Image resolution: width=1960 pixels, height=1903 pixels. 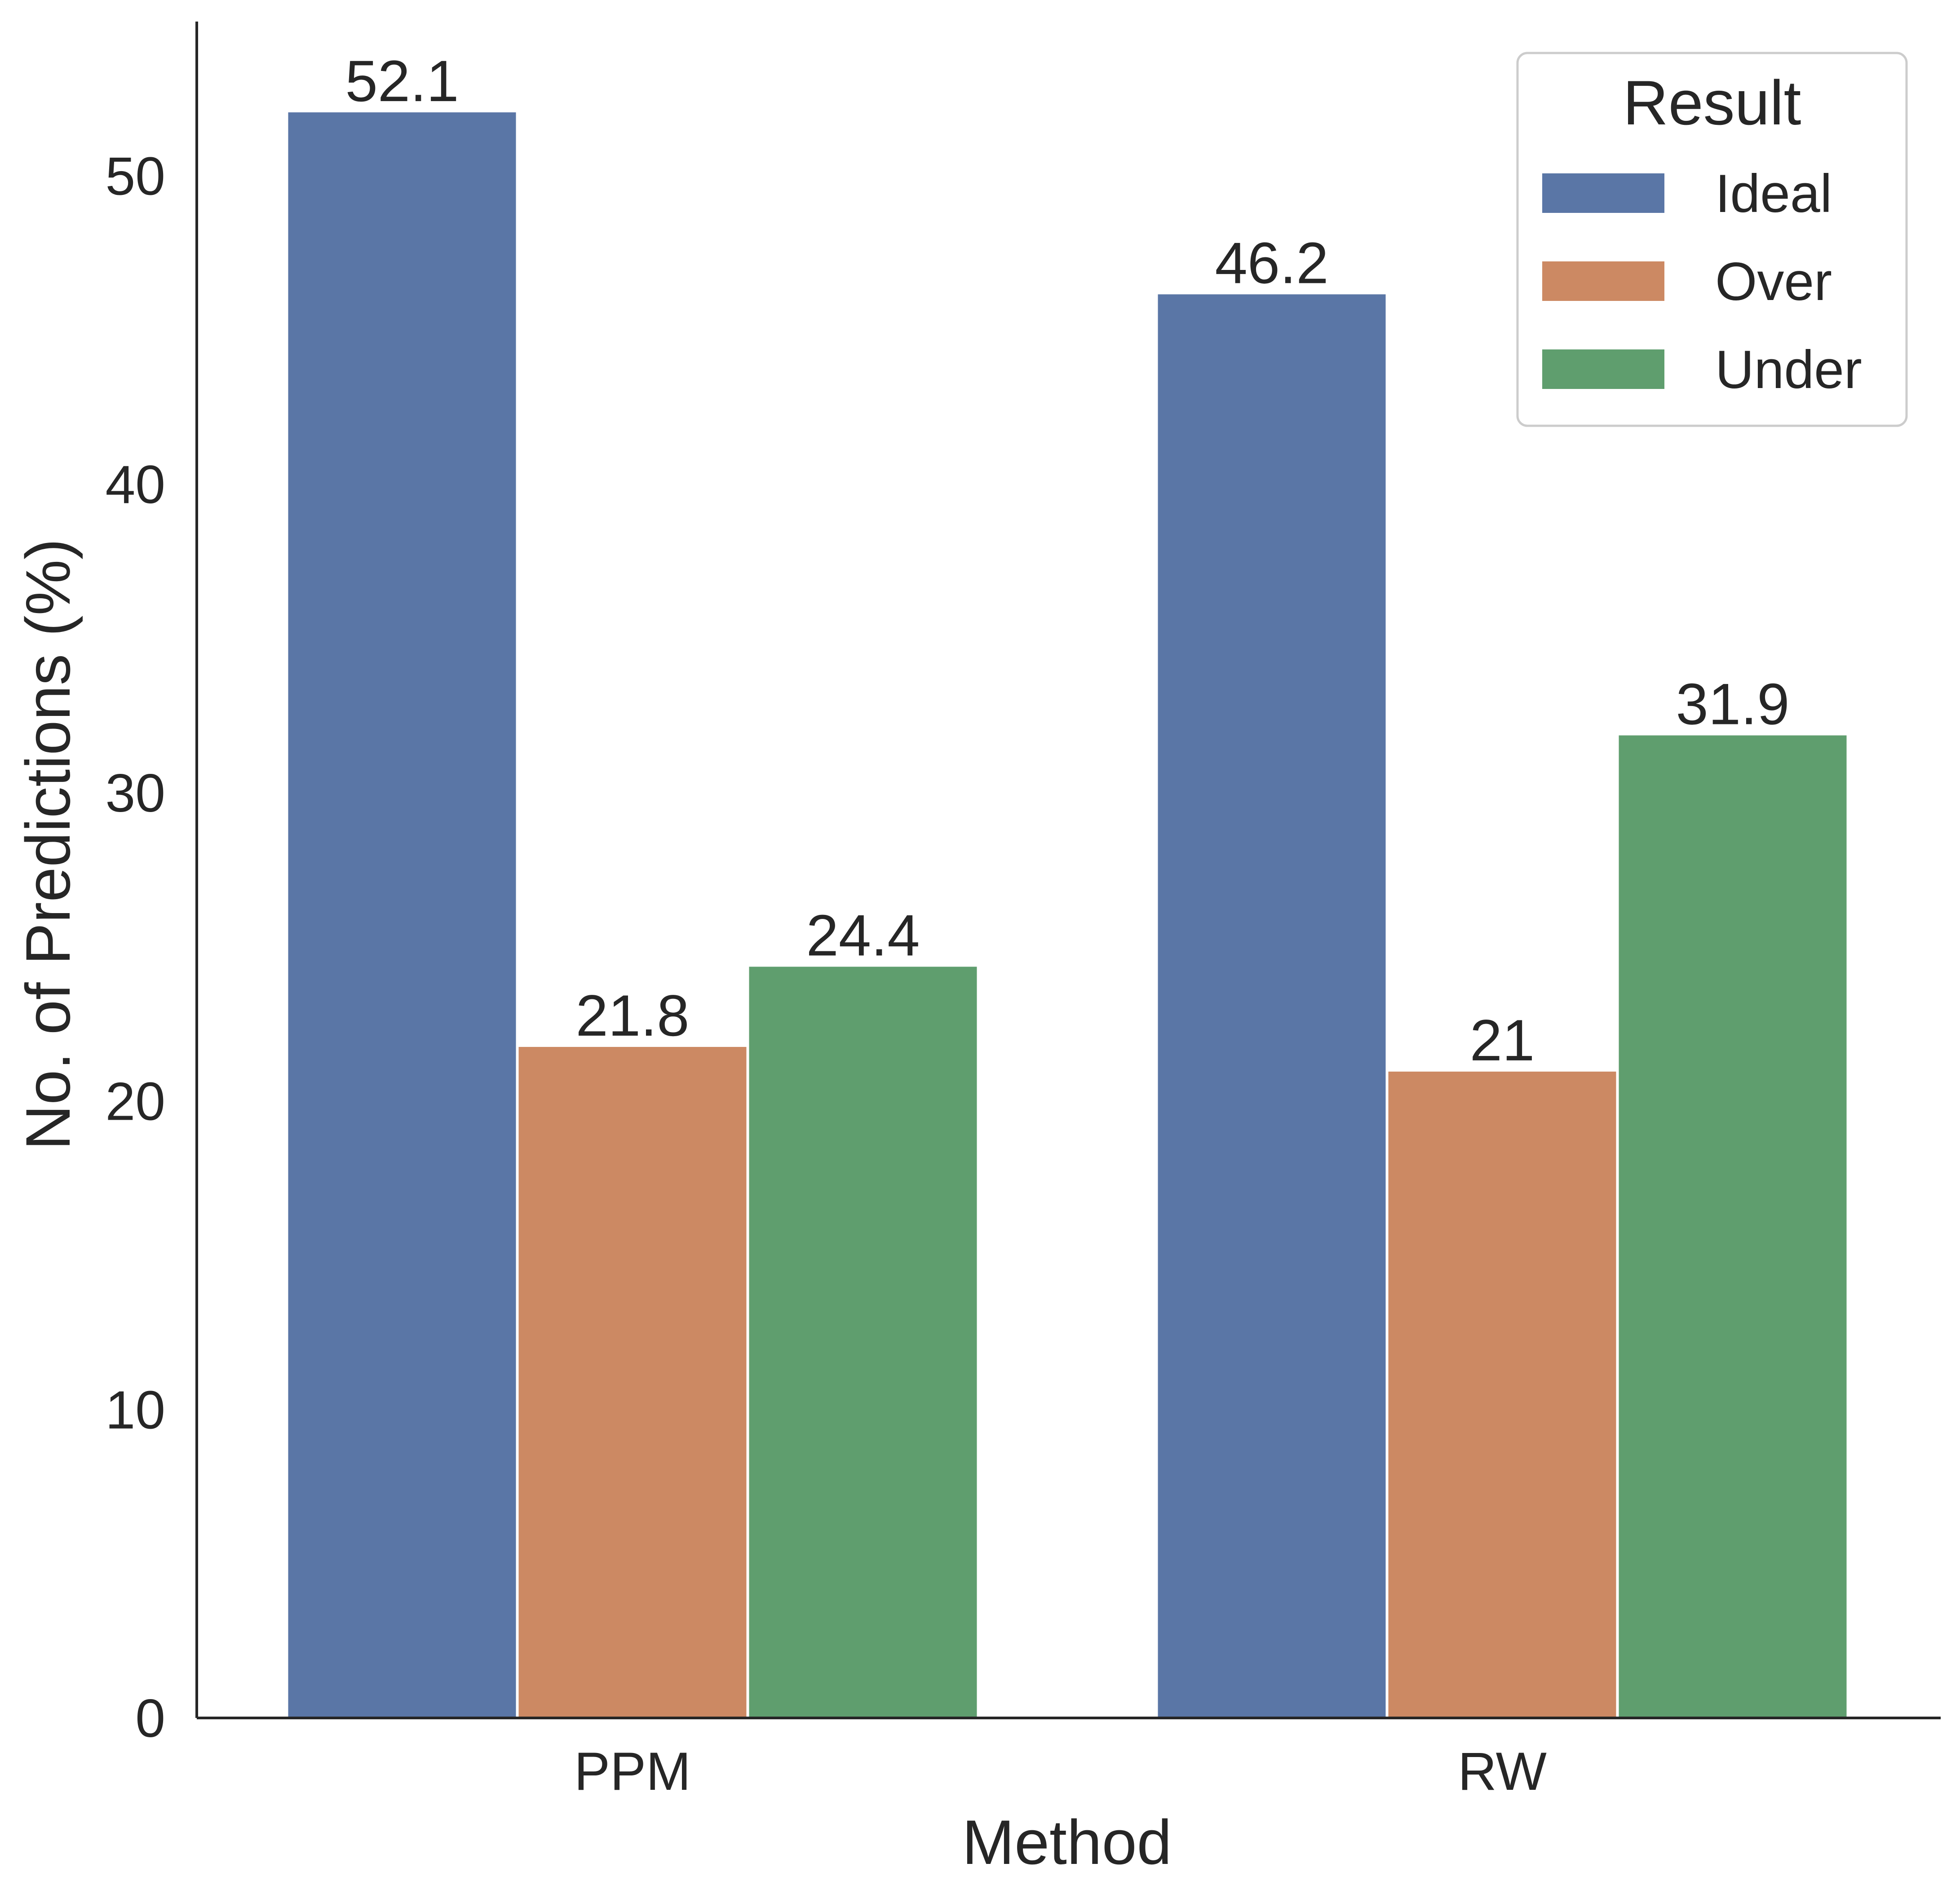 I want to click on legend-title: Result, so click(x=1712, y=102).